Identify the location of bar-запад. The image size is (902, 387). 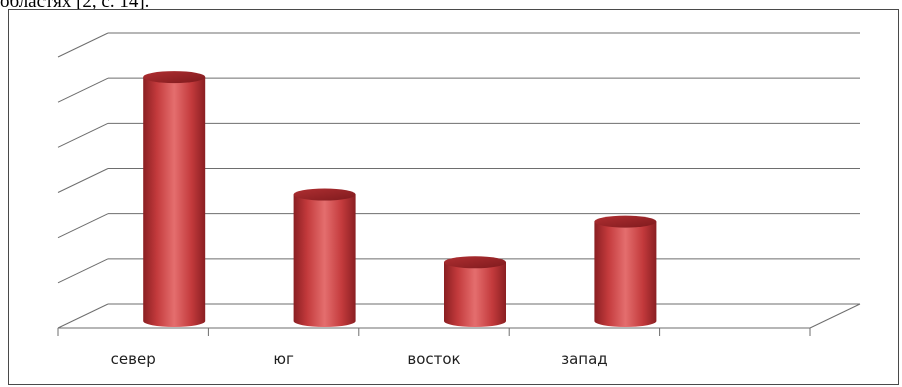
(625, 271).